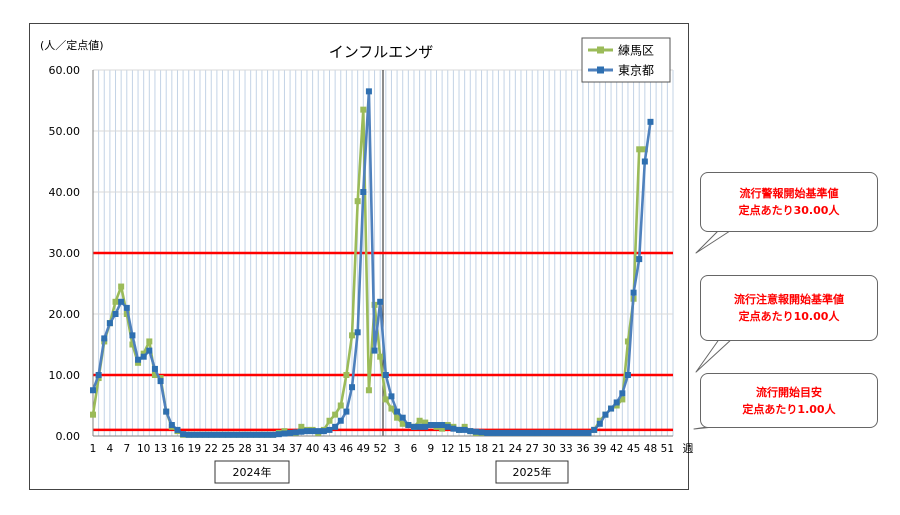 This screenshot has height=515, width=900. What do you see at coordinates (599, 449) in the screenshot?
I see `x-tick-label: 39` at bounding box center [599, 449].